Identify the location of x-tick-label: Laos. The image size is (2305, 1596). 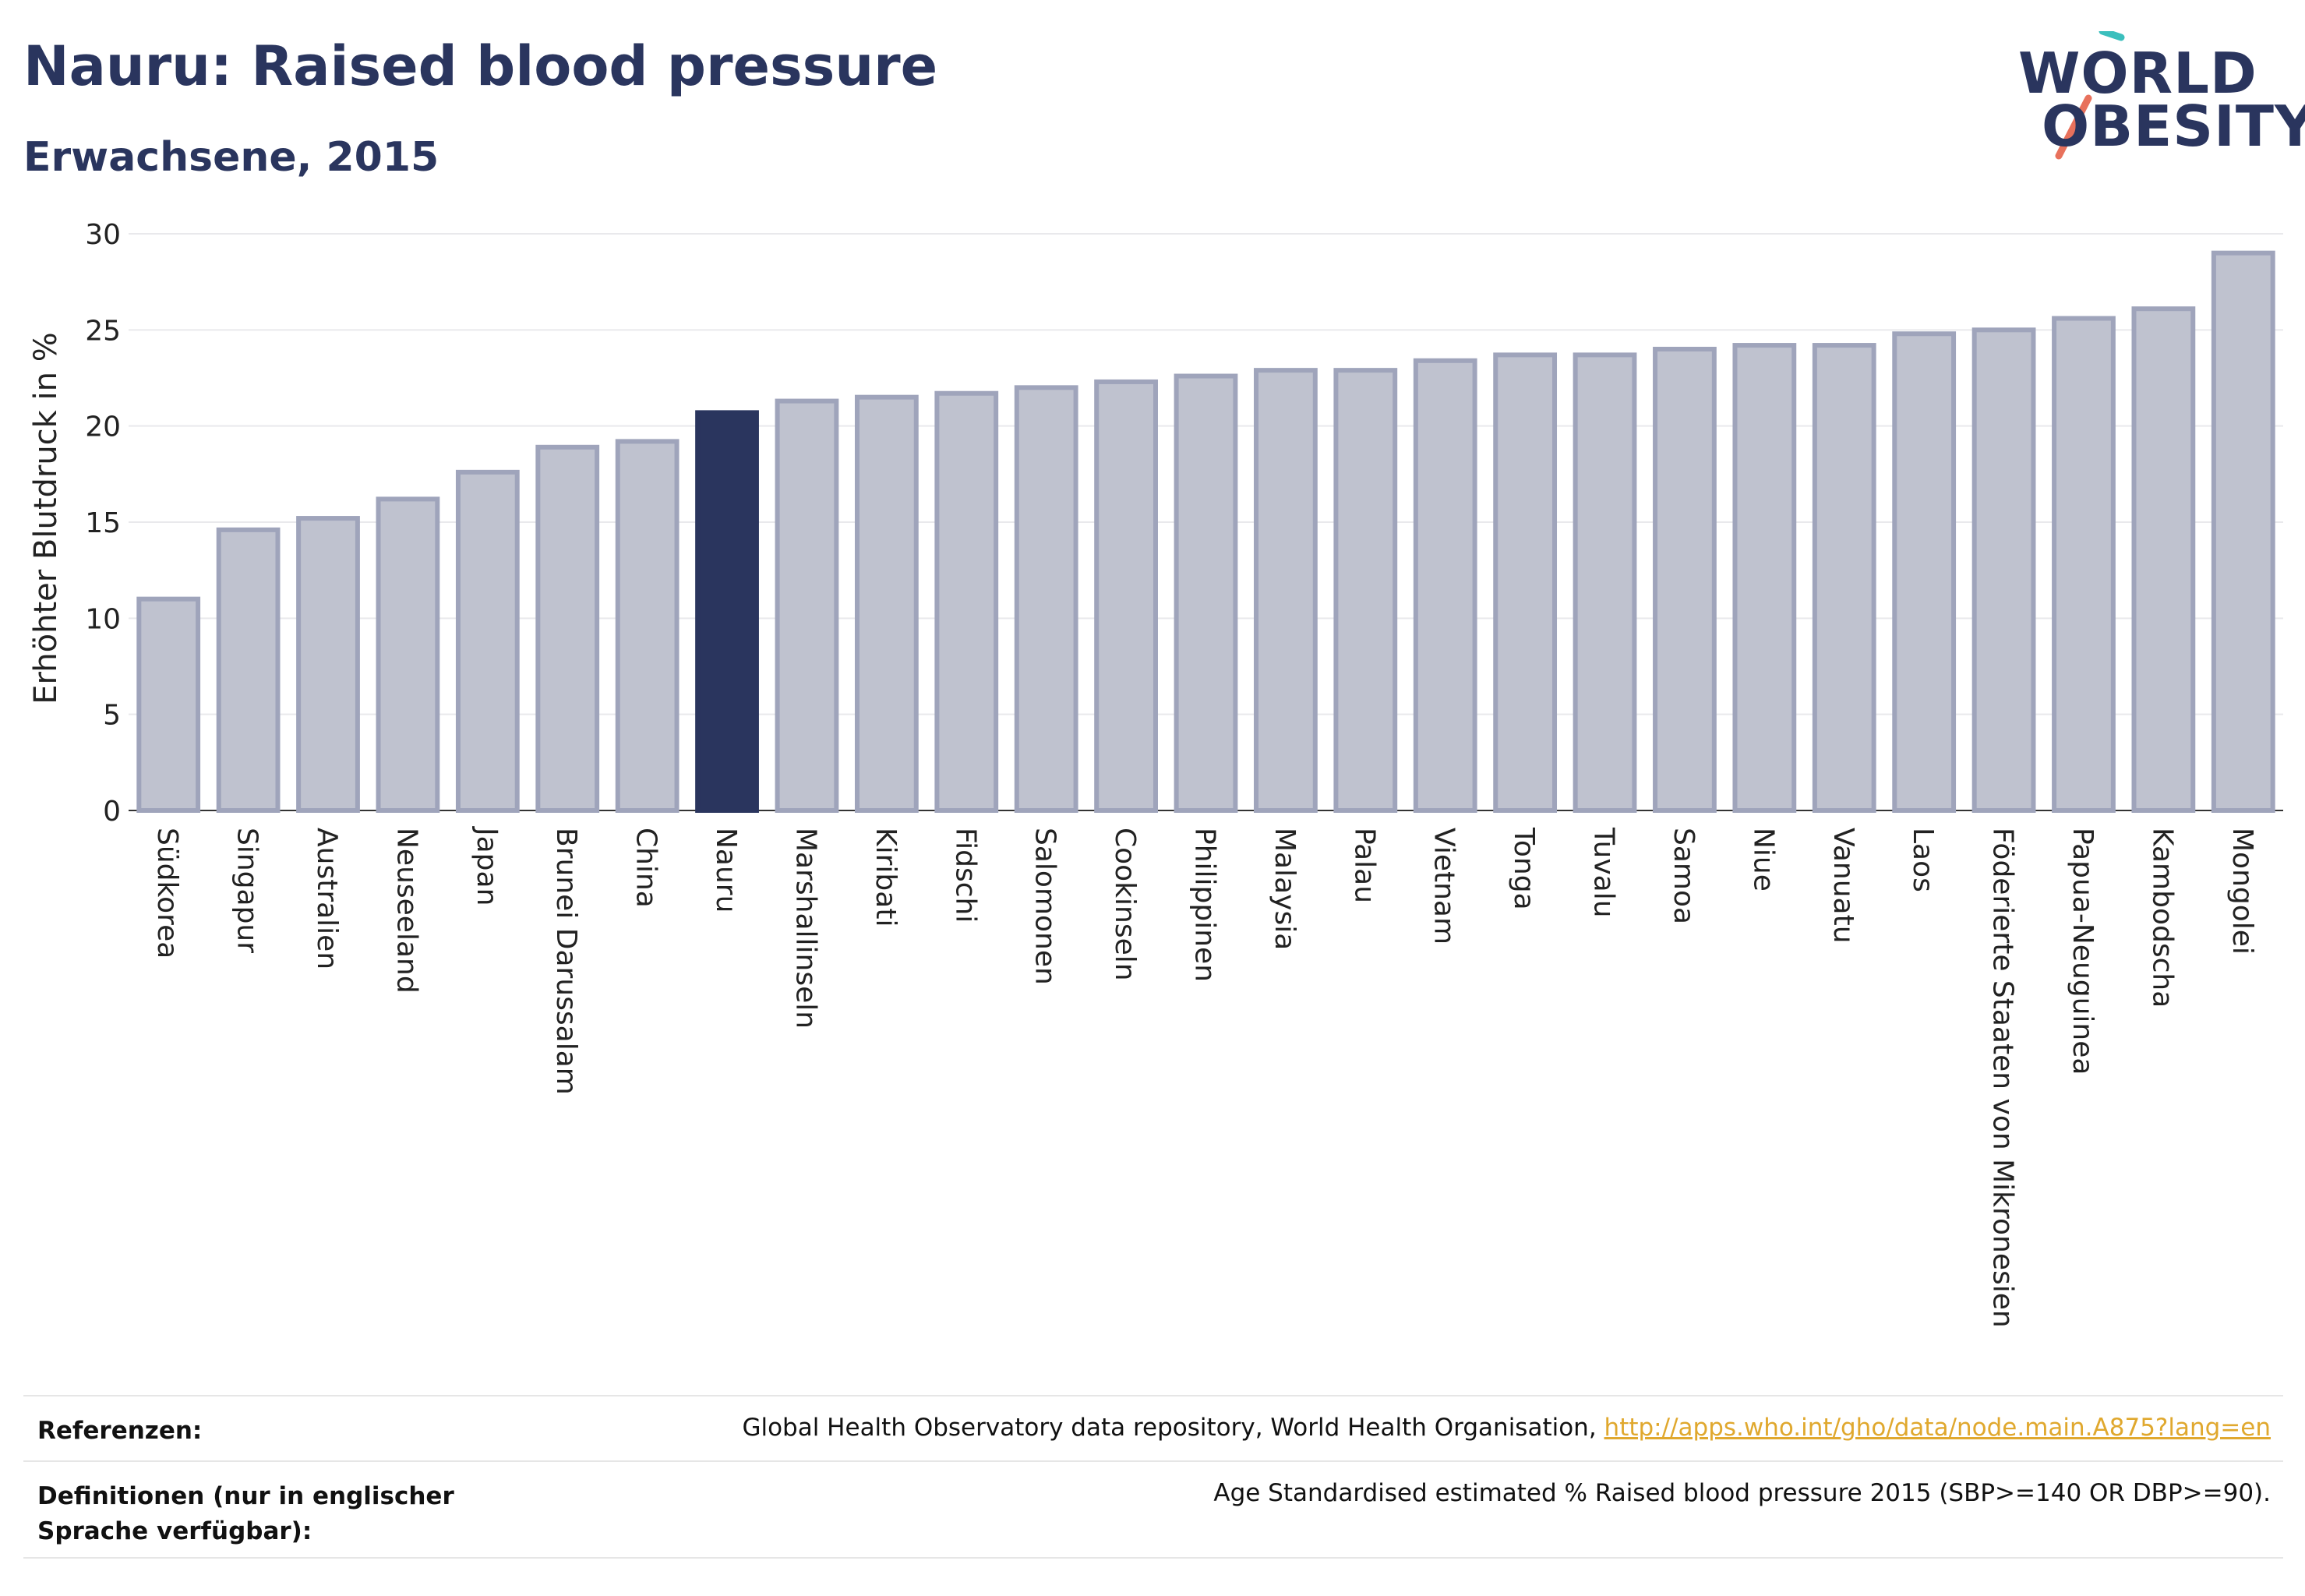
(1923, 860).